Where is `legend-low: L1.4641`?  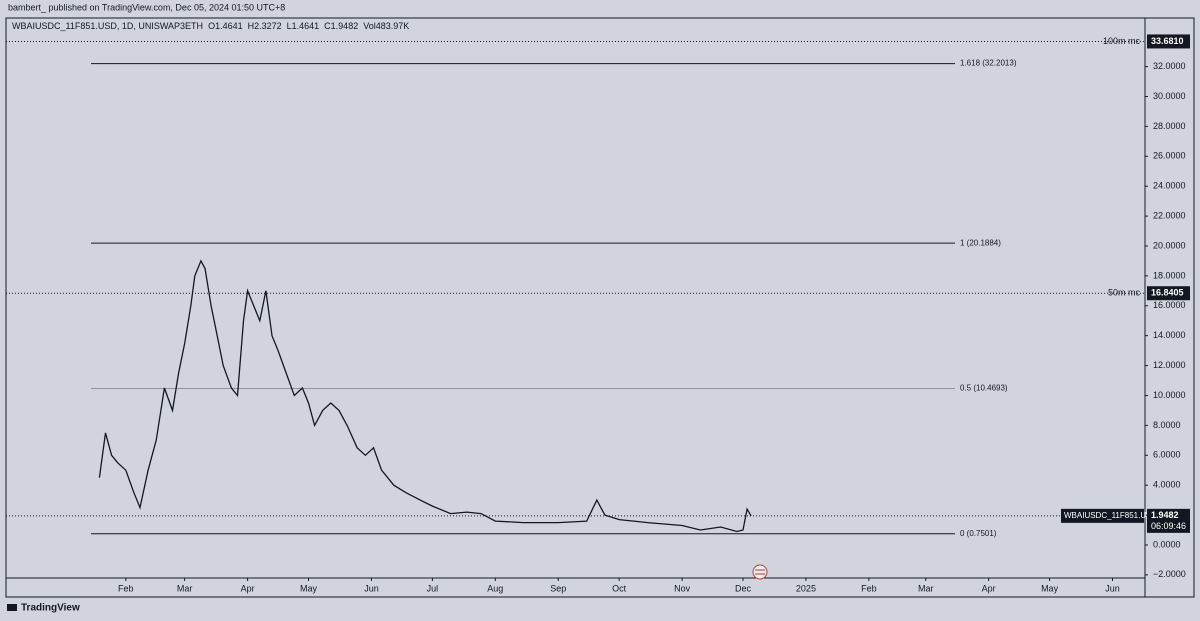
legend-low: L1.4641 is located at coordinates (303, 26).